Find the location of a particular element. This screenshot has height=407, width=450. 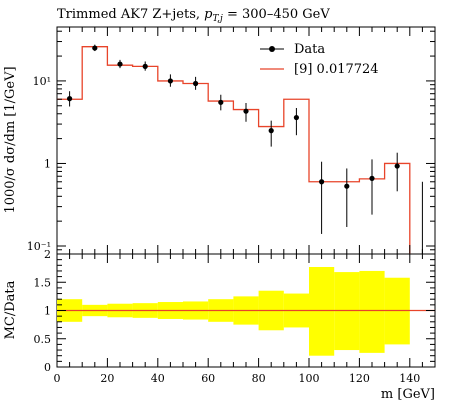

ratio-y-tick-label: 1.5 is located at coordinates (43, 282).